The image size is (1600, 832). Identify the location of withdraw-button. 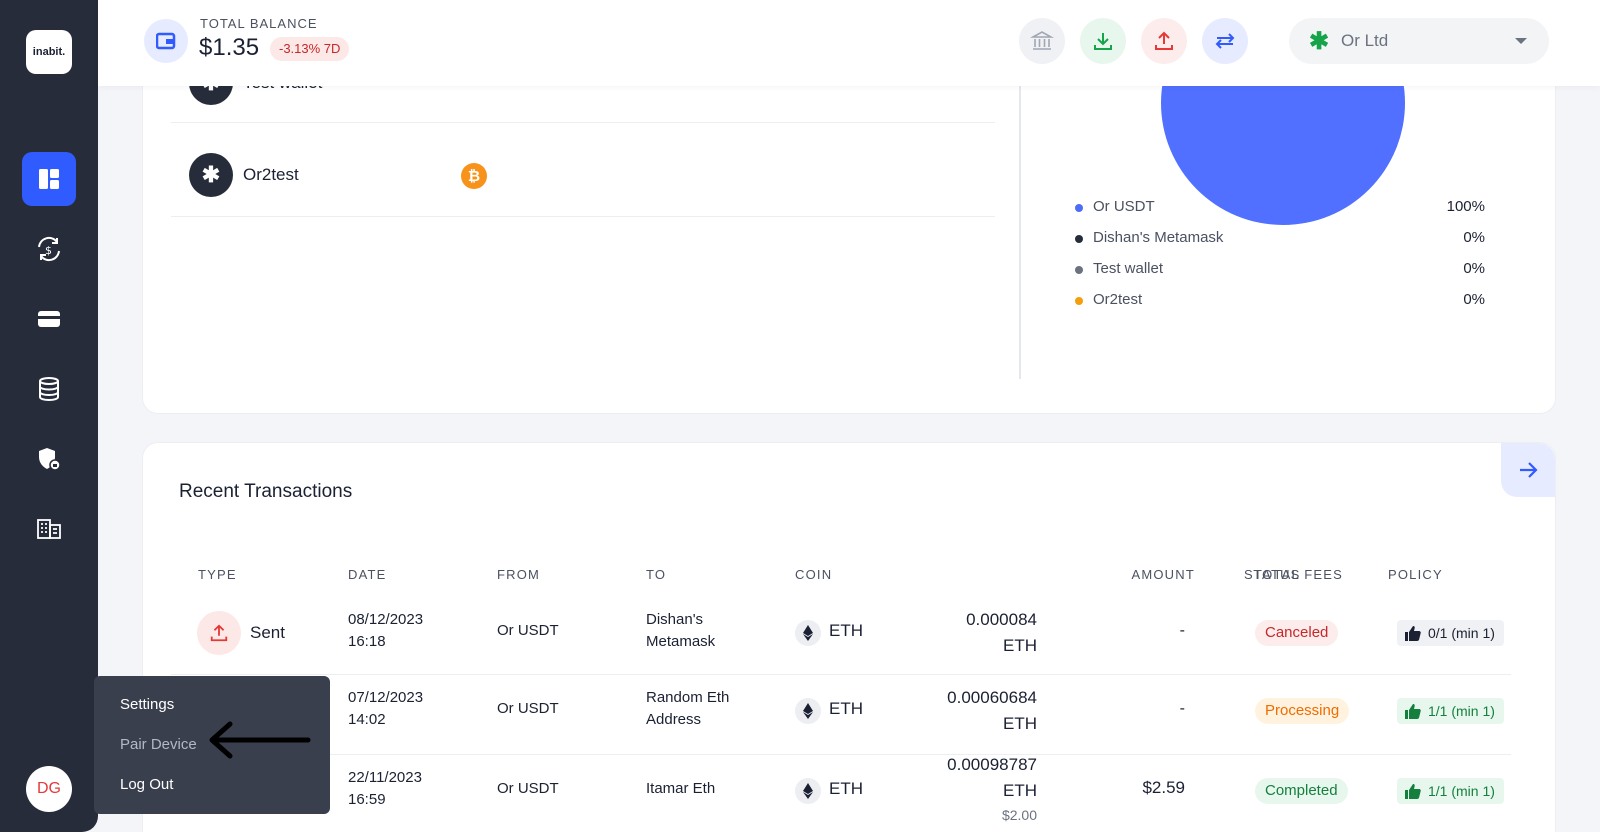
(1164, 41).